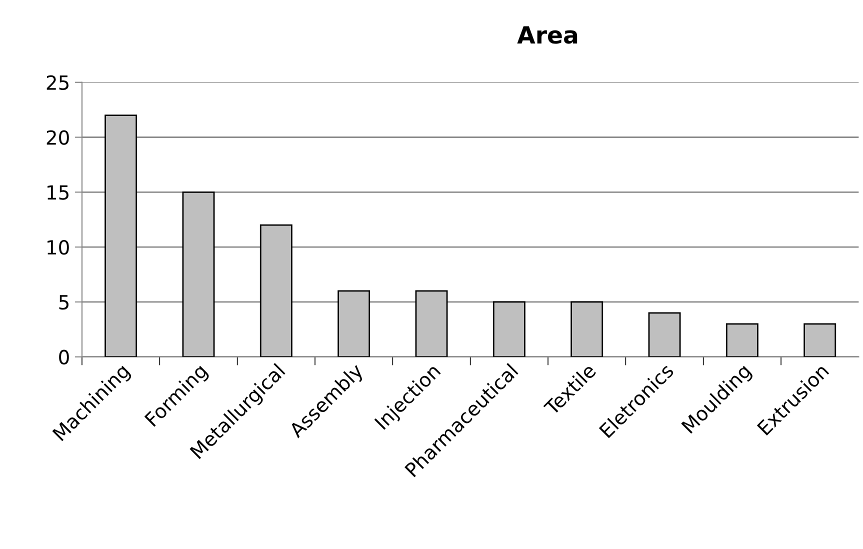 This screenshot has height=549, width=863. What do you see at coordinates (57, 137) in the screenshot?
I see `y-tick-label: 20` at bounding box center [57, 137].